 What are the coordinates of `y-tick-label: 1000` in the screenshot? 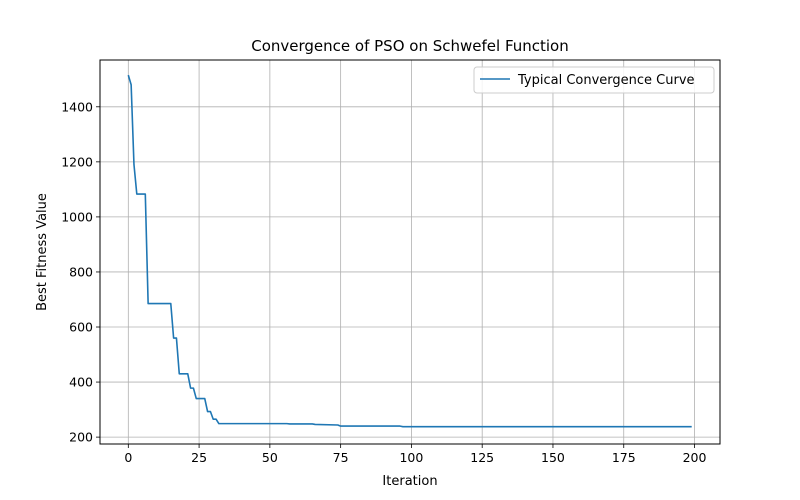 It's located at (77, 216).